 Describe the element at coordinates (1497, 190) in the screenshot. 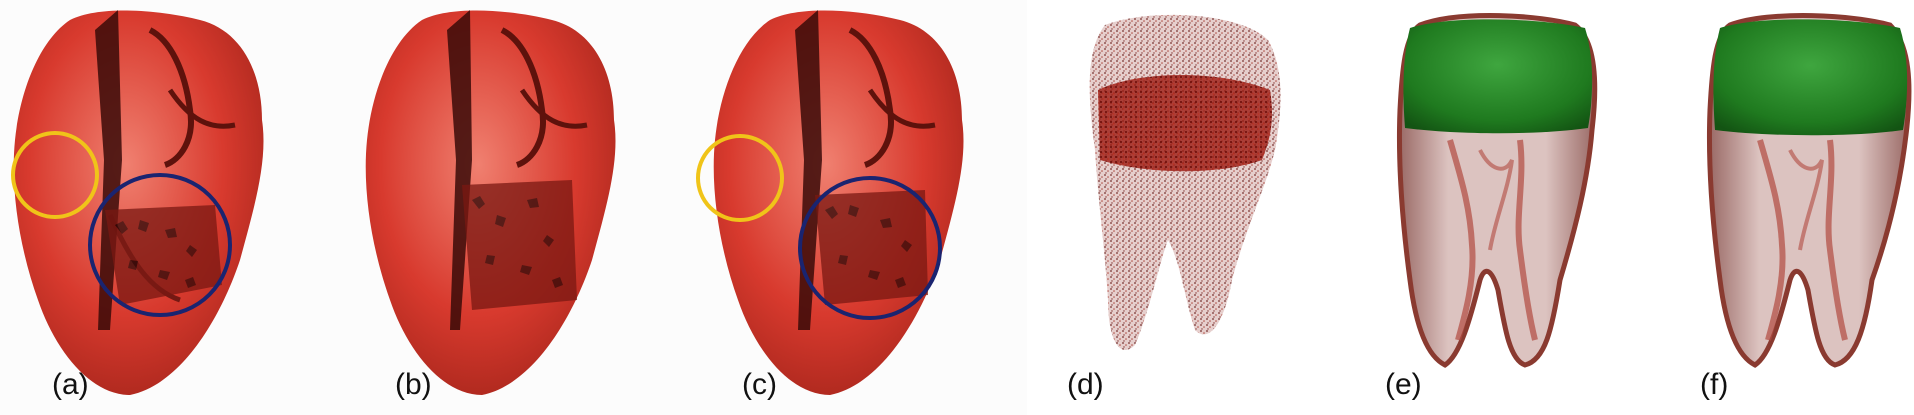

I see `tooth-render-e` at that location.